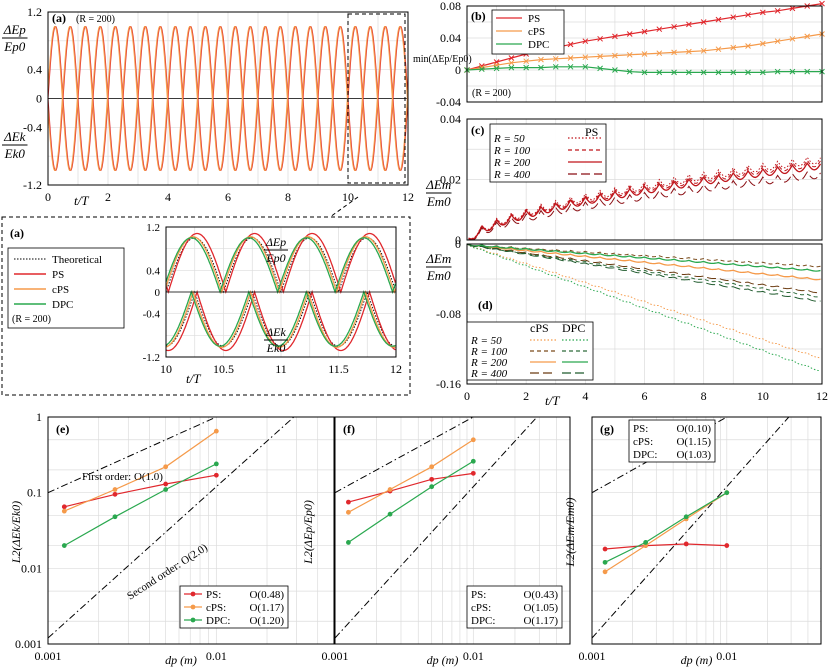  I want to click on panel-d-ytick: -0.08, so click(448, 314).